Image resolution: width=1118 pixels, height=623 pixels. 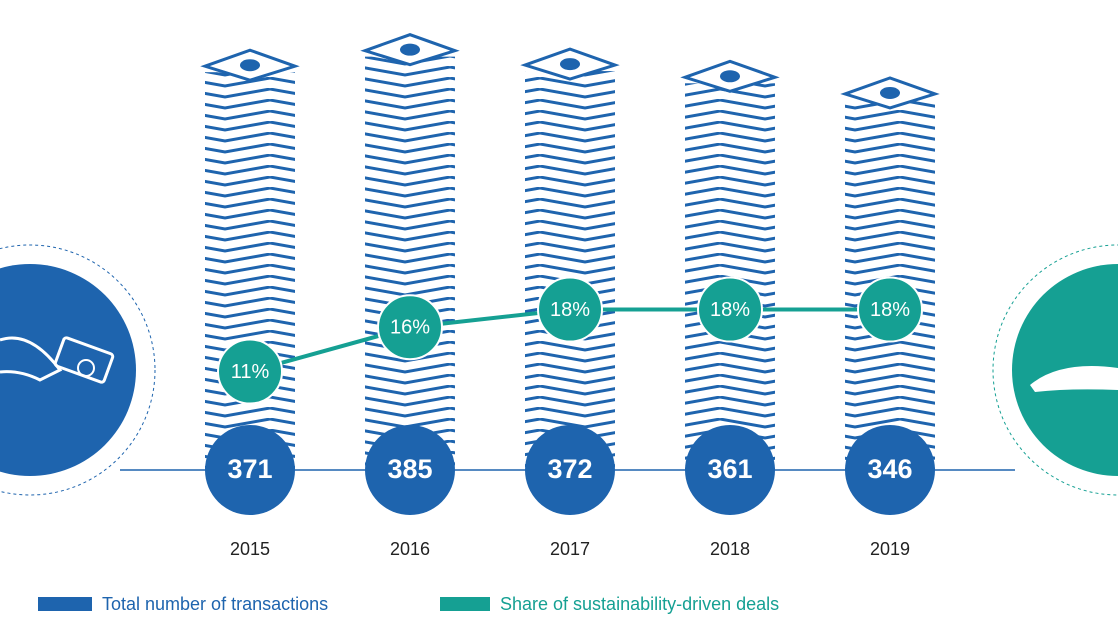 What do you see at coordinates (890, 549) in the screenshot?
I see `x-tick-label: 2019` at bounding box center [890, 549].